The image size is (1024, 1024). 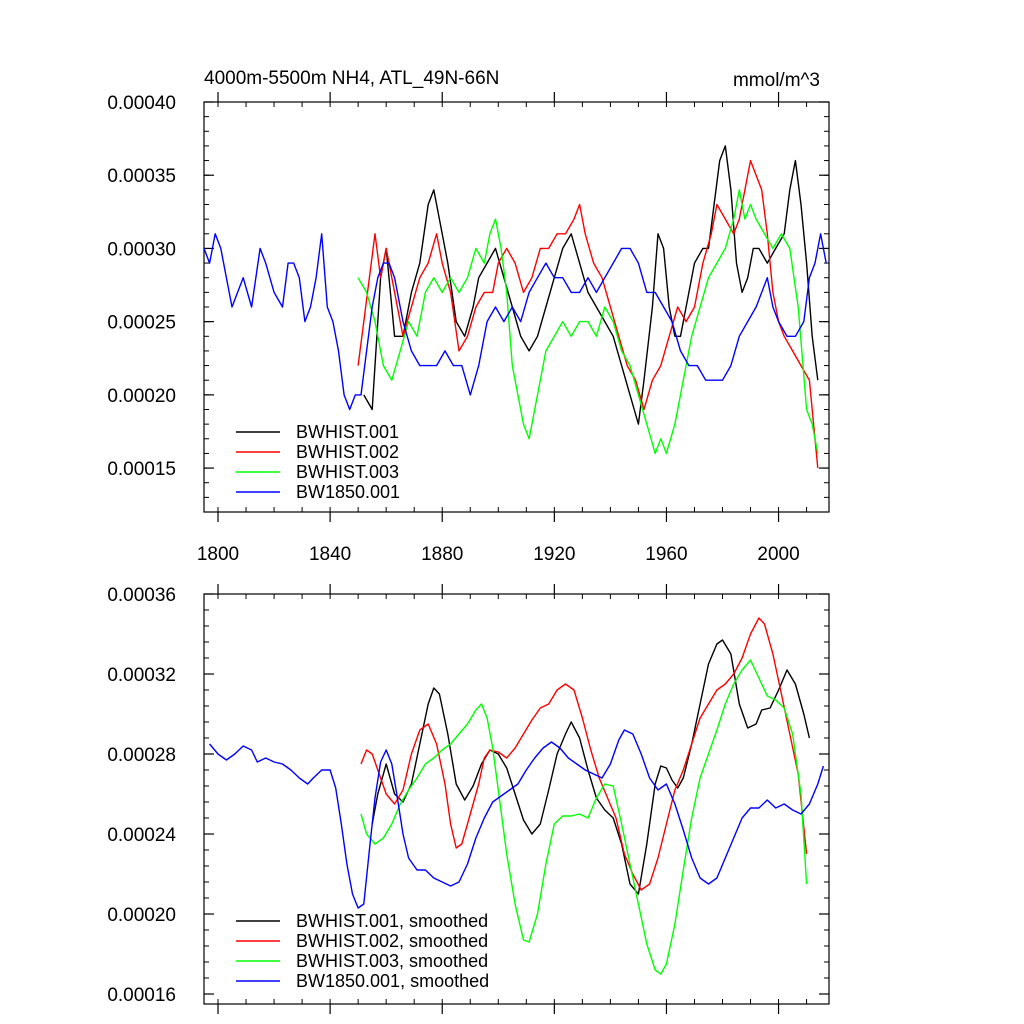 I want to click on top-x-tick-label: 2000, so click(x=778, y=554).